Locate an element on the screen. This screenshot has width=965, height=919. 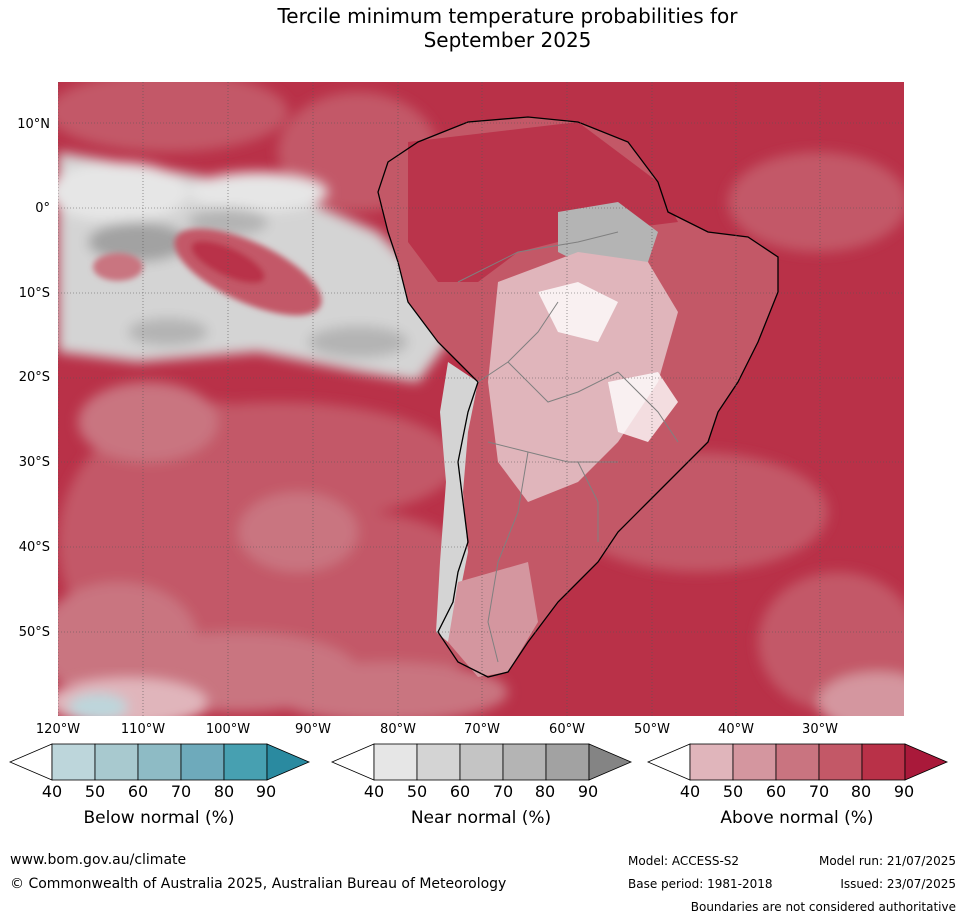
lon-label-90w: 90°W is located at coordinates (313, 729).